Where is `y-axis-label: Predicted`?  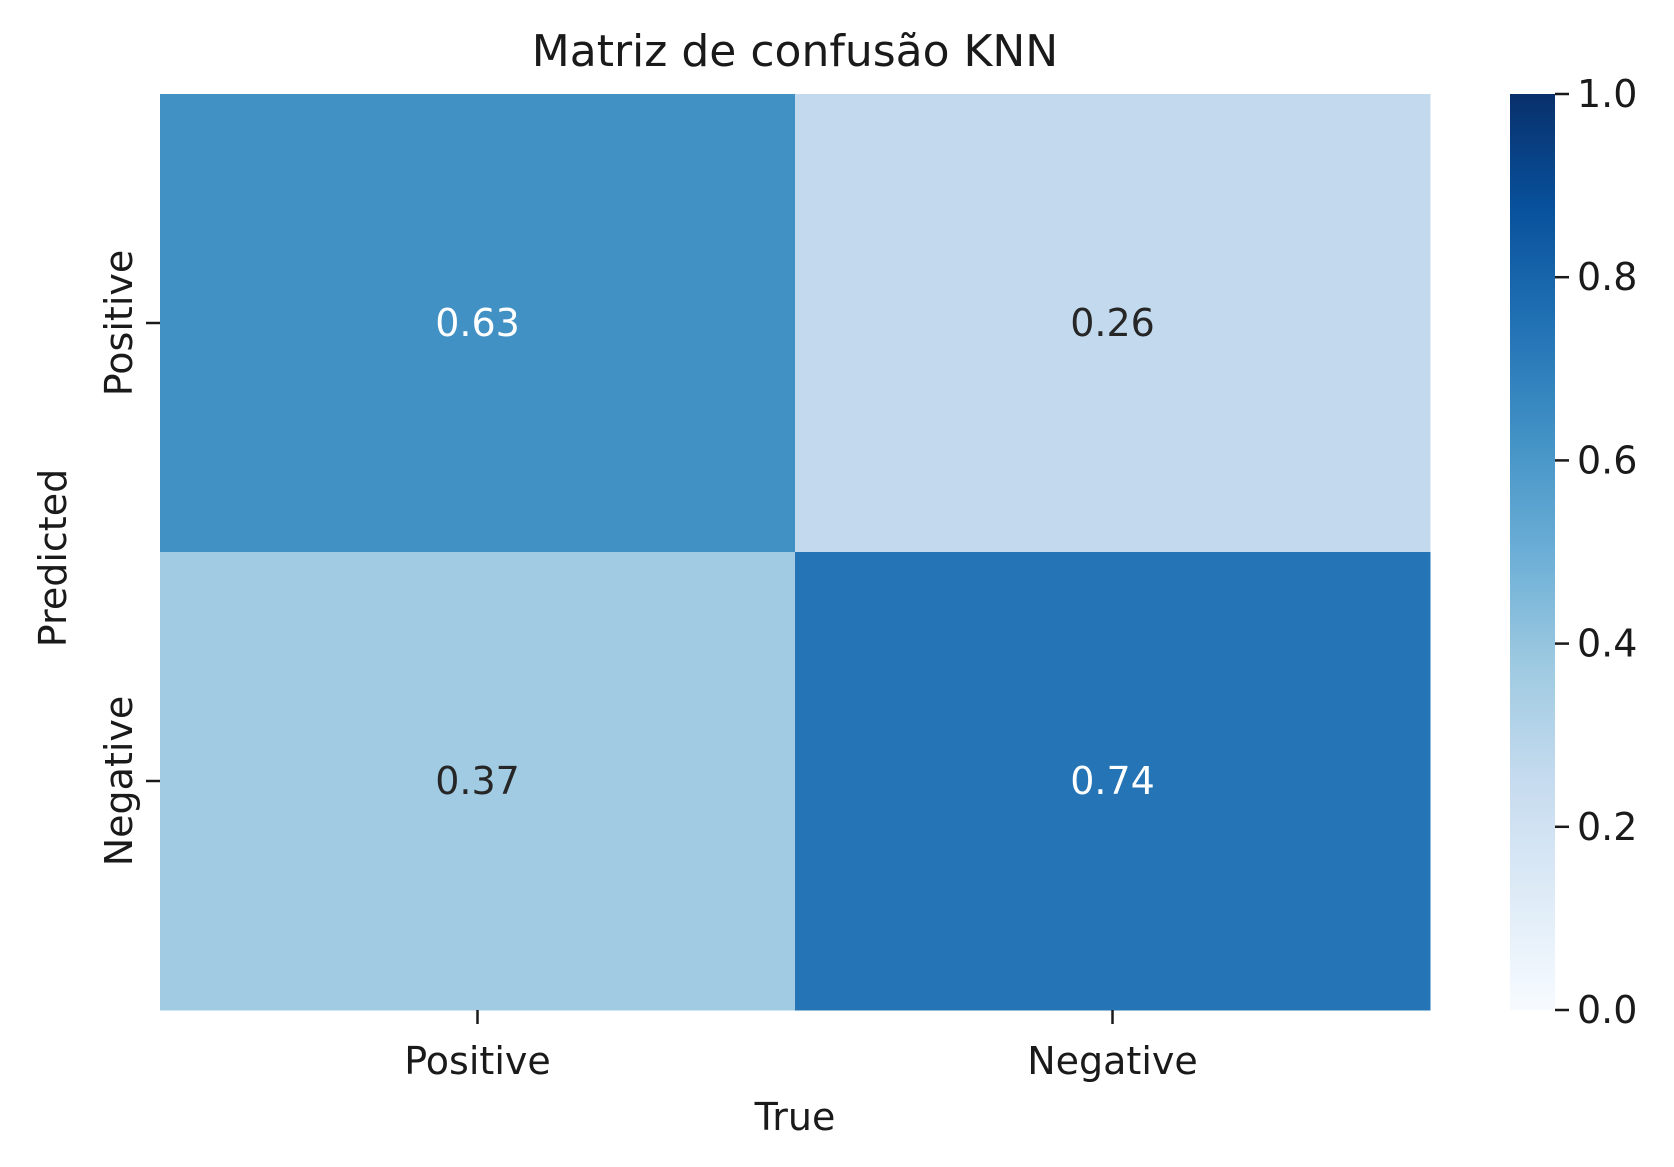
y-axis-label: Predicted is located at coordinates (53, 558).